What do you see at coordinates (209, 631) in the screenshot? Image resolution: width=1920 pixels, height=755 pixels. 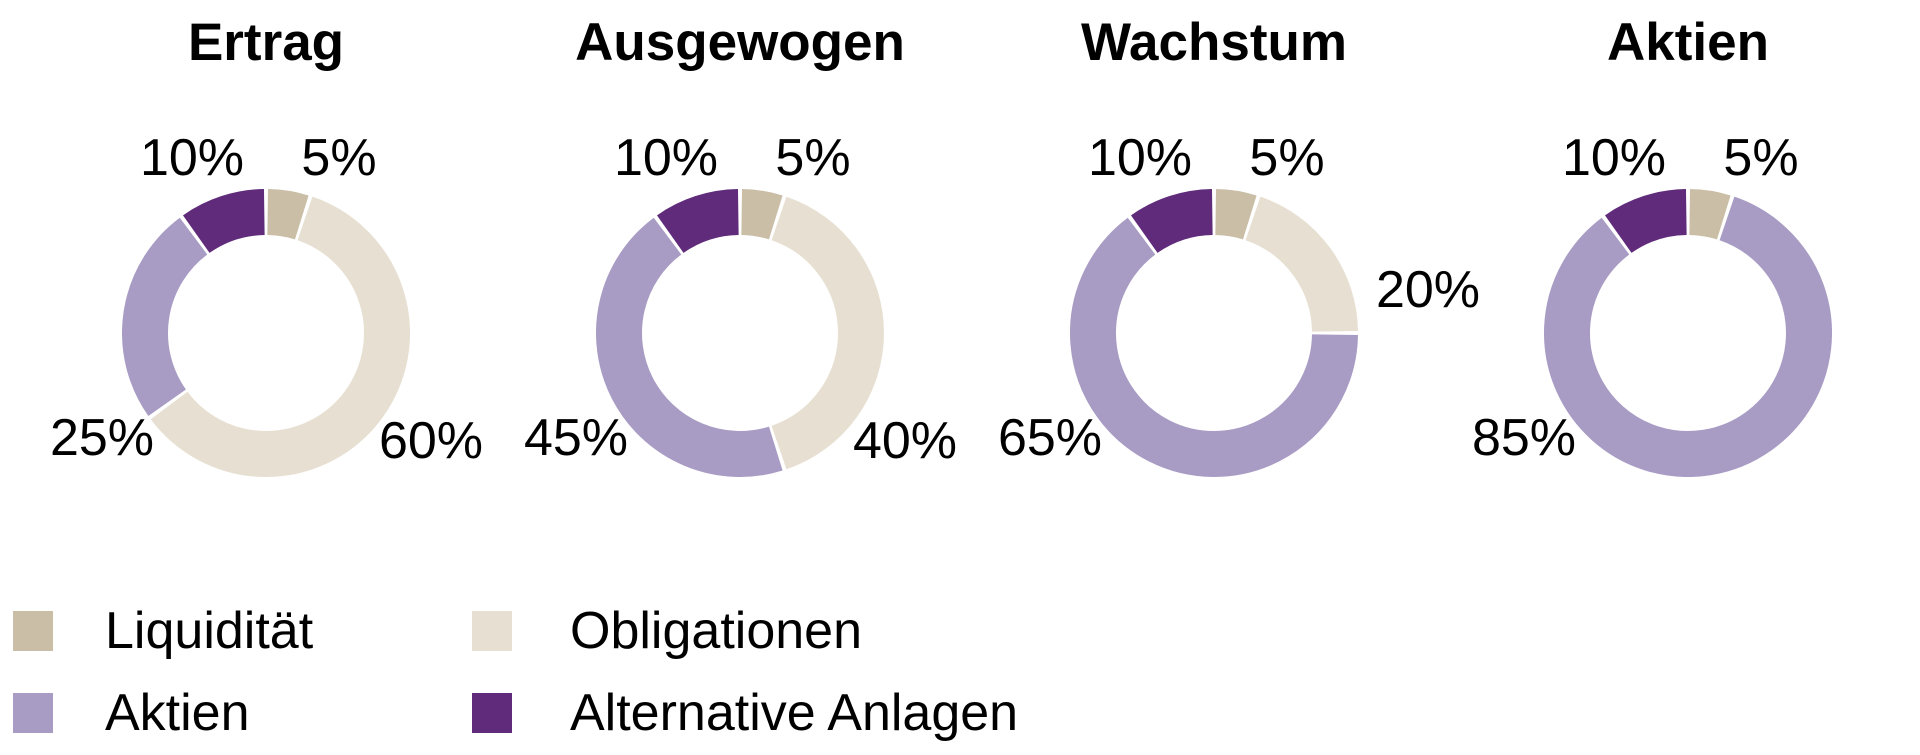 I see `legend-label: Liquidität` at bounding box center [209, 631].